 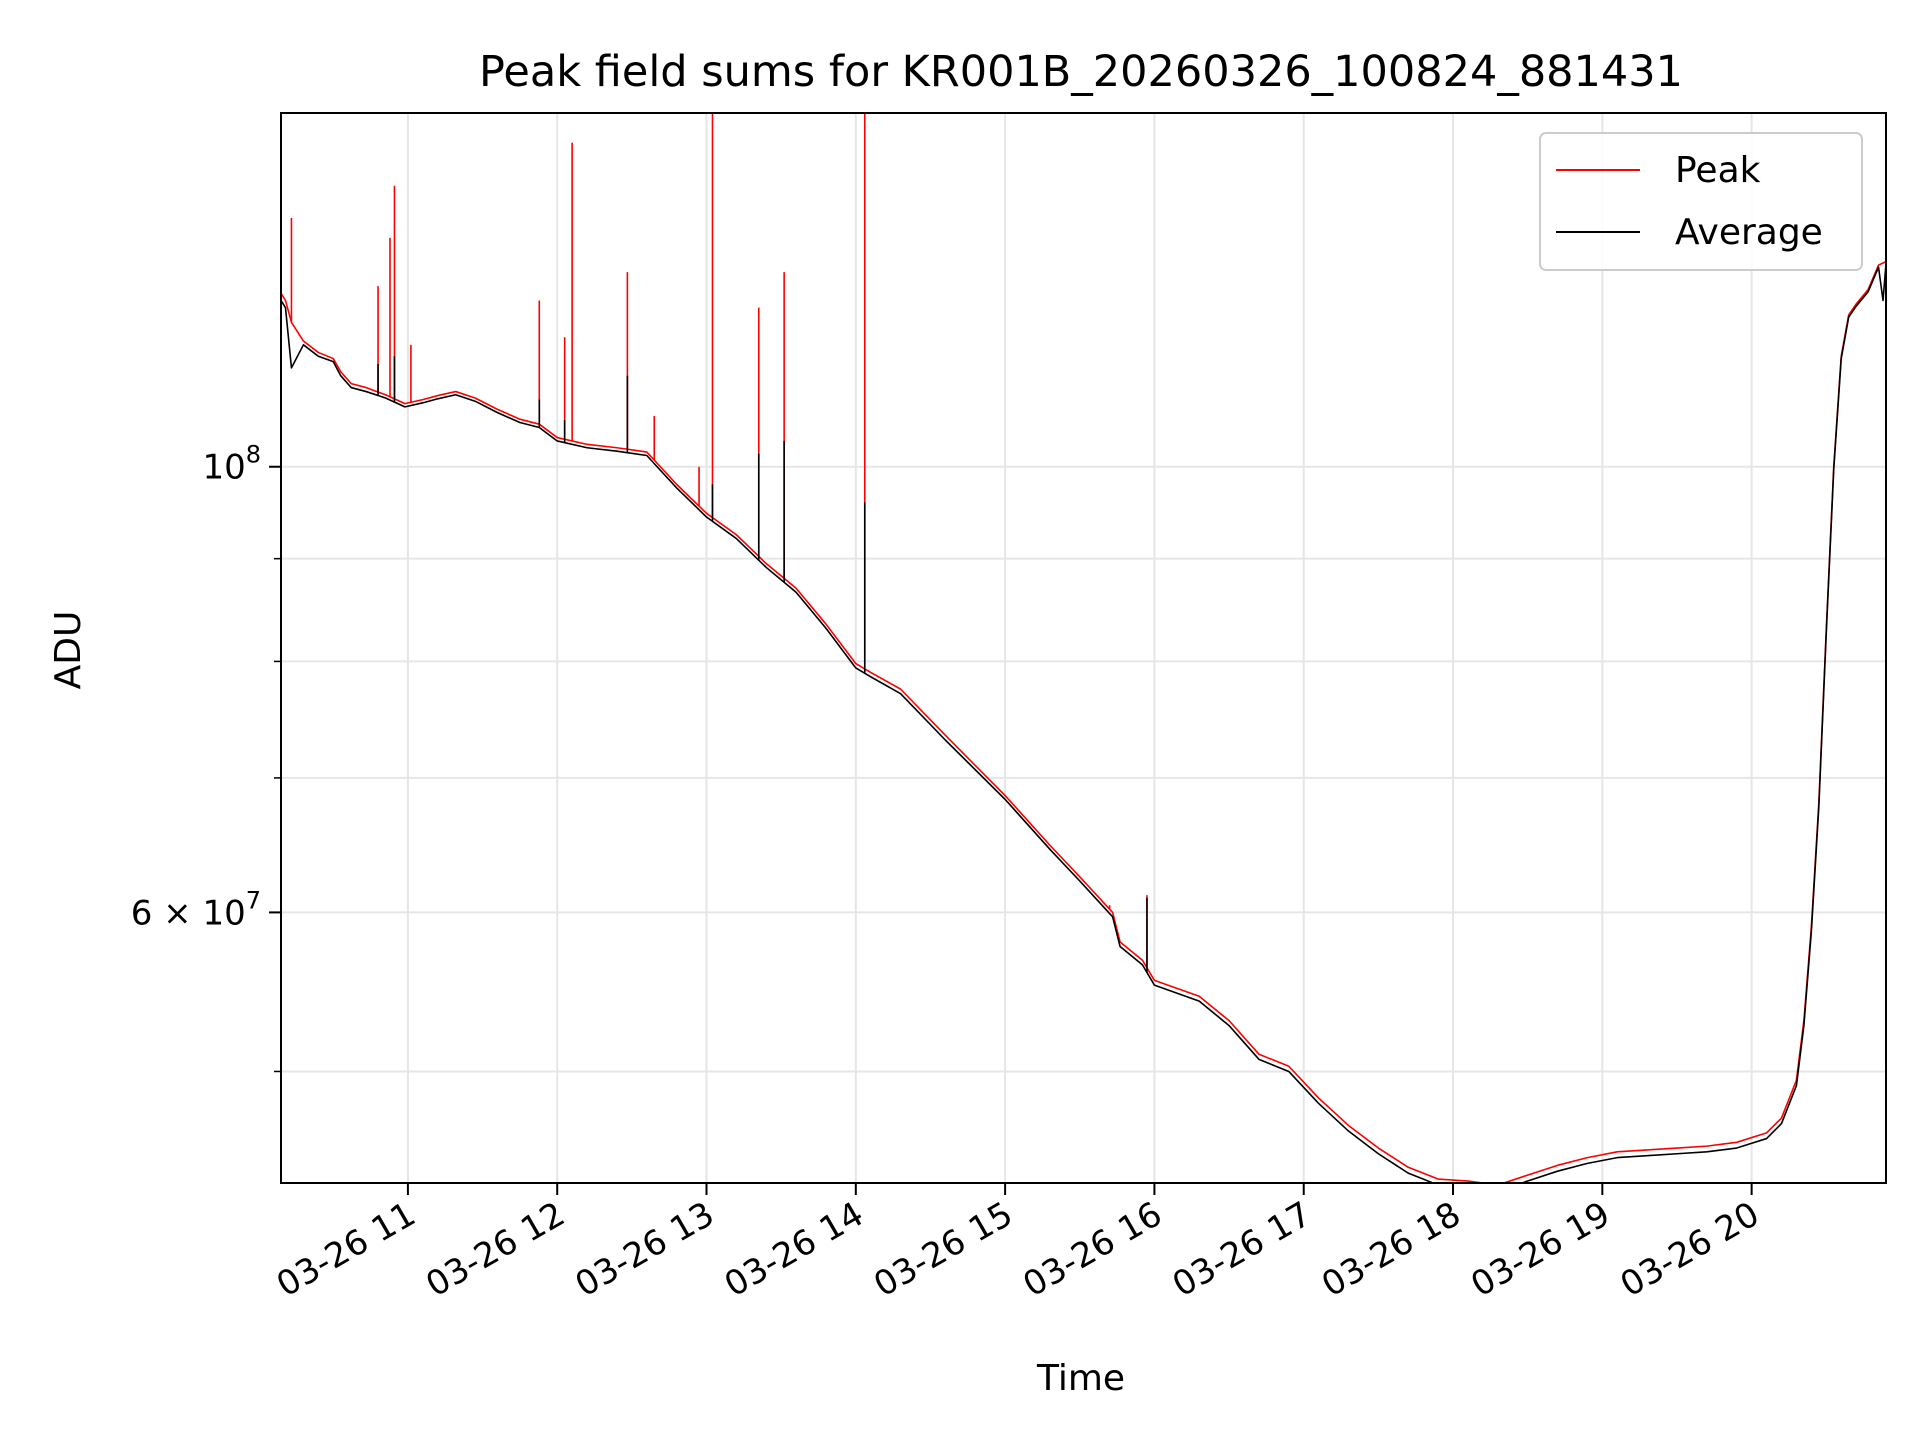 What do you see at coordinates (231, 464) in the screenshot?
I see `y-tick-label: 108` at bounding box center [231, 464].